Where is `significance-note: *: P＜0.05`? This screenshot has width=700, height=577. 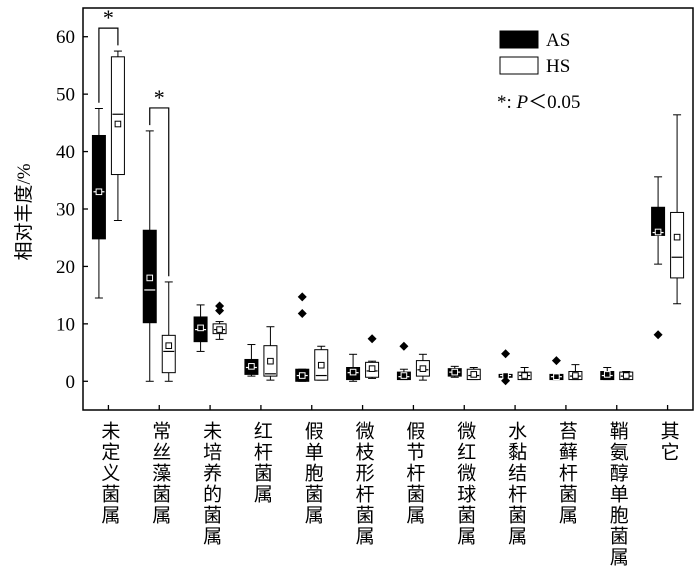 significance-note: *: P＜0.05 is located at coordinates (538, 102).